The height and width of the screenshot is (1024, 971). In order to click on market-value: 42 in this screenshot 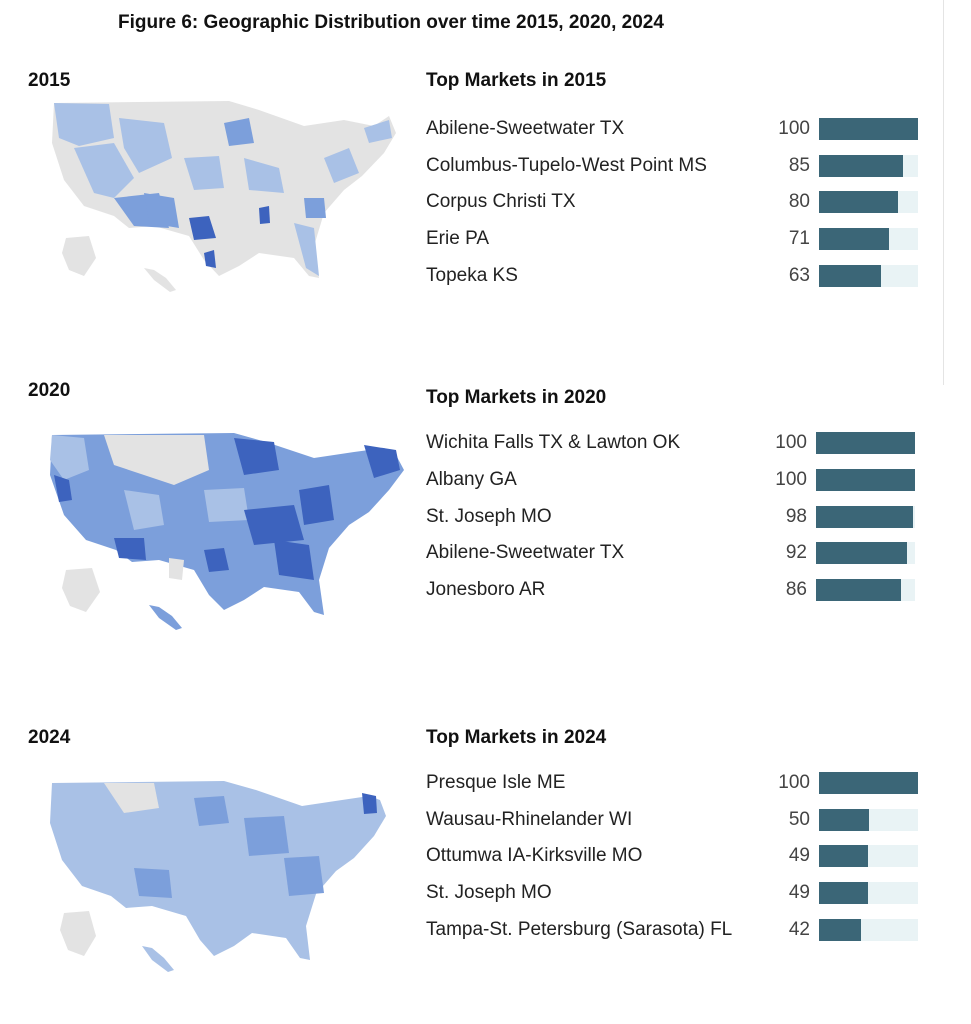, I will do `click(799, 929)`.